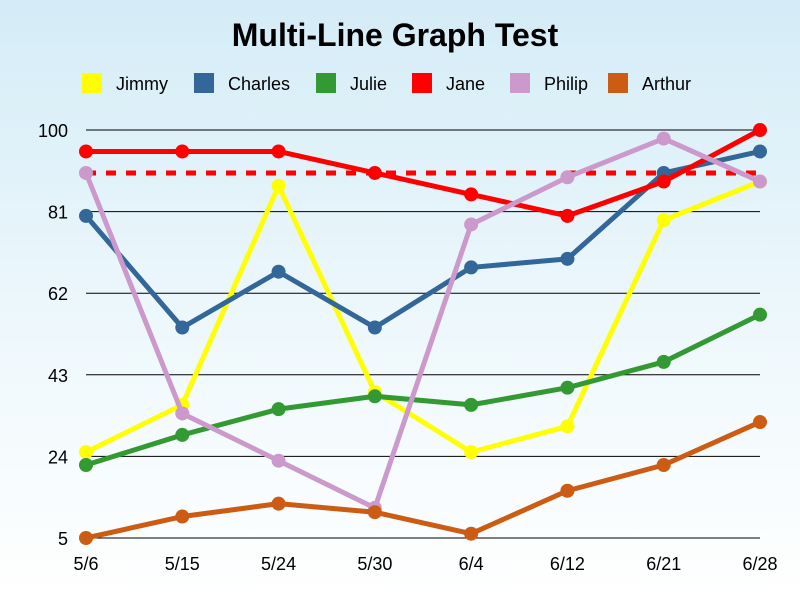  What do you see at coordinates (567, 564) in the screenshot?
I see `x-tick-label: 6/12` at bounding box center [567, 564].